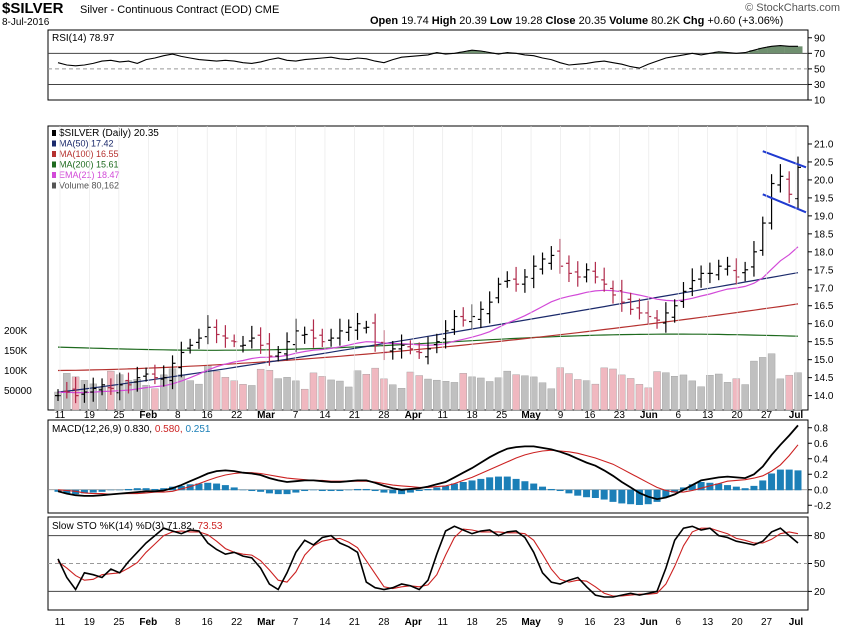 Image resolution: width=850 pixels, height=633 pixels. What do you see at coordinates (620, 622) in the screenshot?
I see `sto-x-tick-label: 23` at bounding box center [620, 622].